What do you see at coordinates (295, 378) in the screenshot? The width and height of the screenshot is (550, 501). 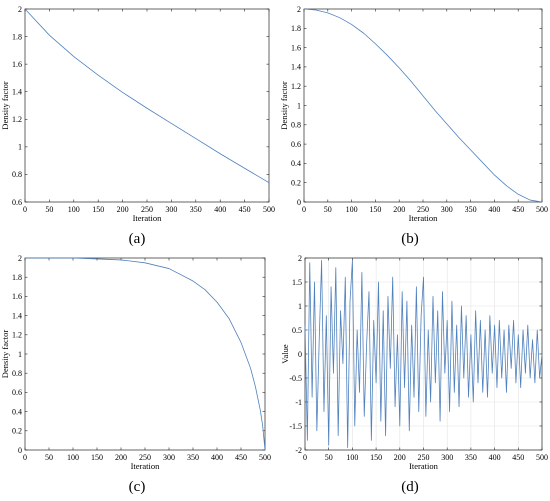 I see `y-tick-label: -0.5` at bounding box center [295, 378].